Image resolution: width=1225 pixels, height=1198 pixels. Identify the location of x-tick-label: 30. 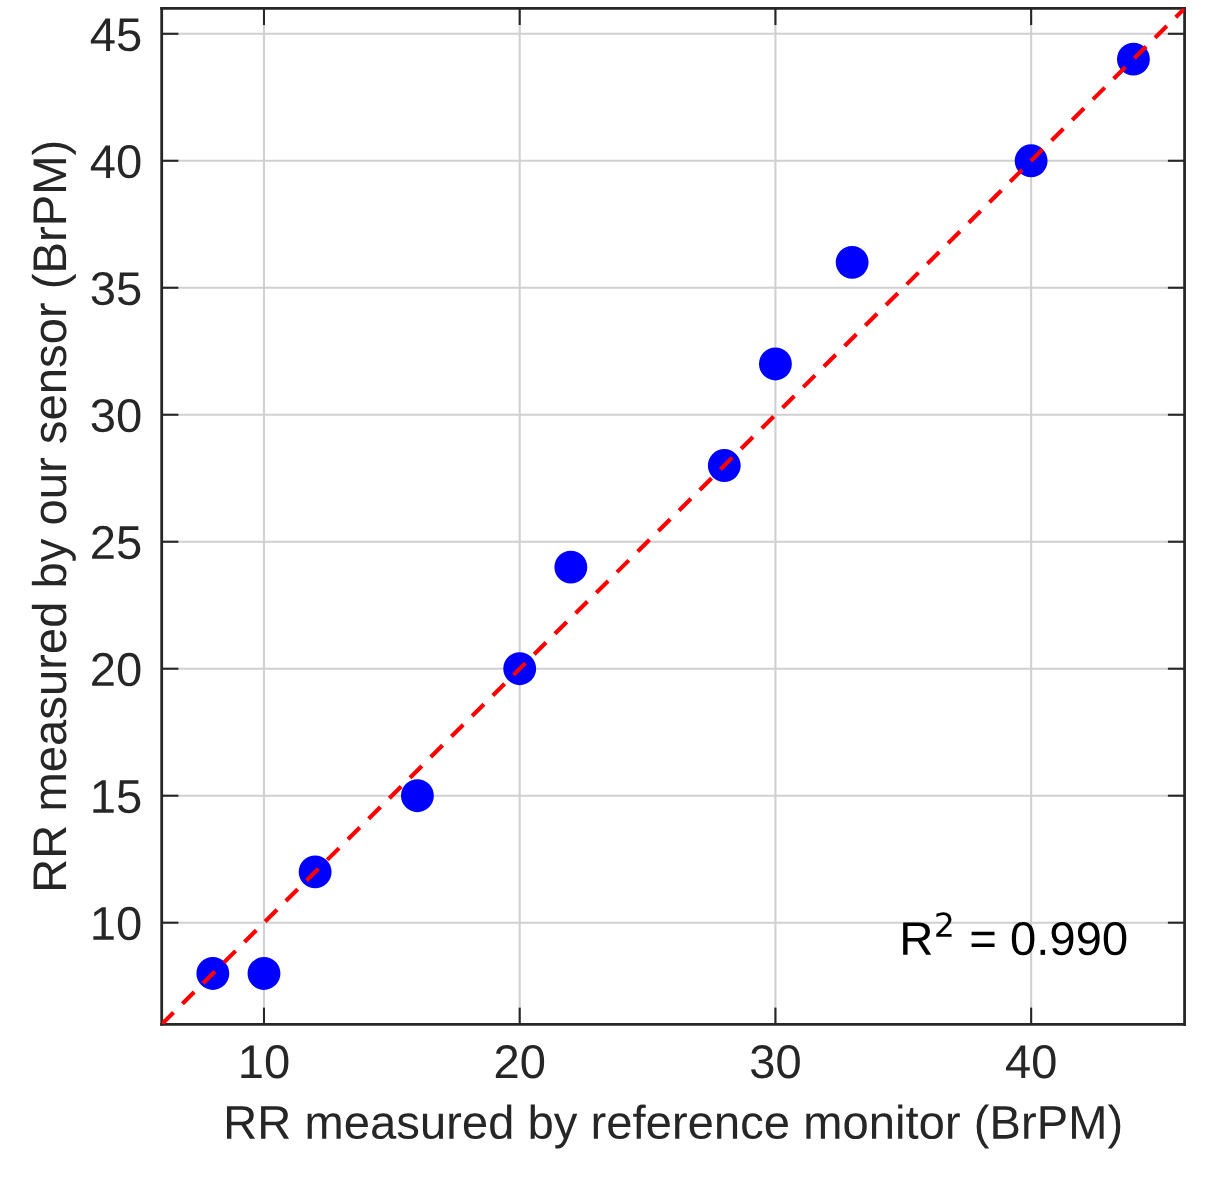
(775, 1061).